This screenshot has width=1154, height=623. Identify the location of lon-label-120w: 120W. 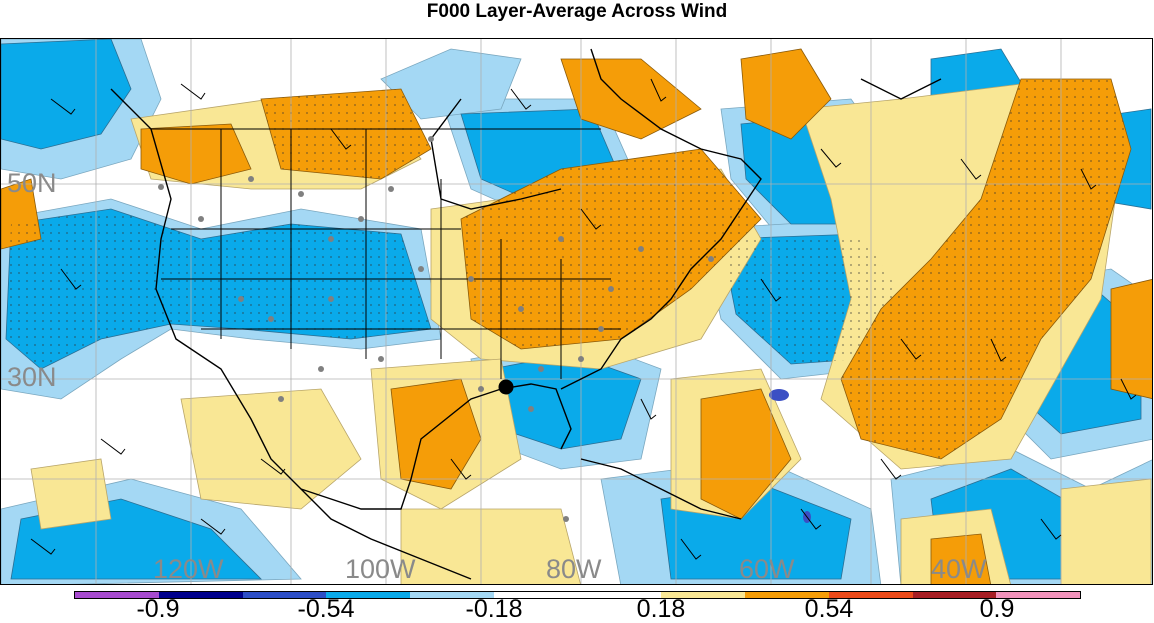
(188, 569).